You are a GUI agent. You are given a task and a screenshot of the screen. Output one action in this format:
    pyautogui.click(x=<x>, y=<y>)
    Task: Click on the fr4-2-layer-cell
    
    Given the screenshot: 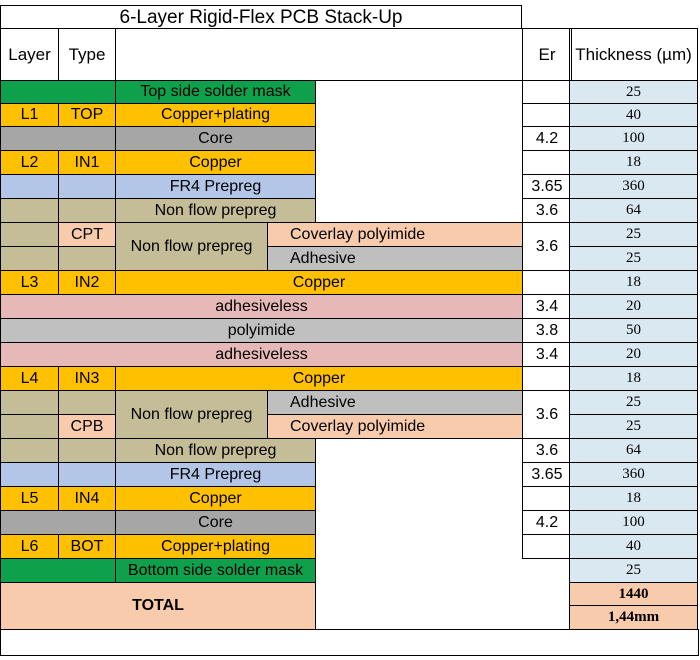 What is the action you would take?
    pyautogui.click(x=29, y=474)
    